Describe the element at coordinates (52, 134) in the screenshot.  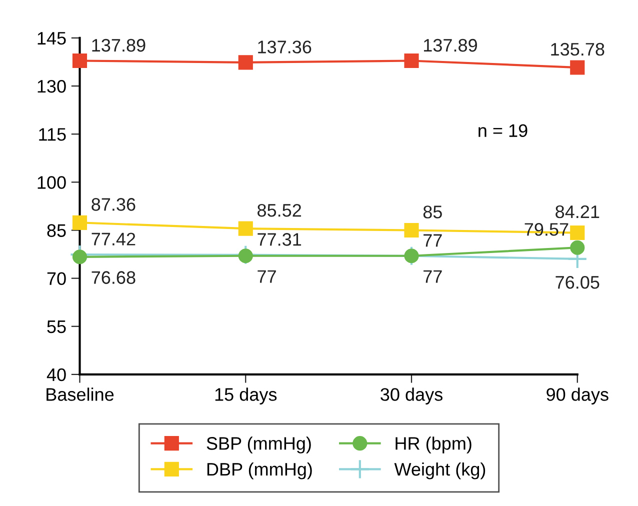
I see `y-tick-label: 115` at that location.